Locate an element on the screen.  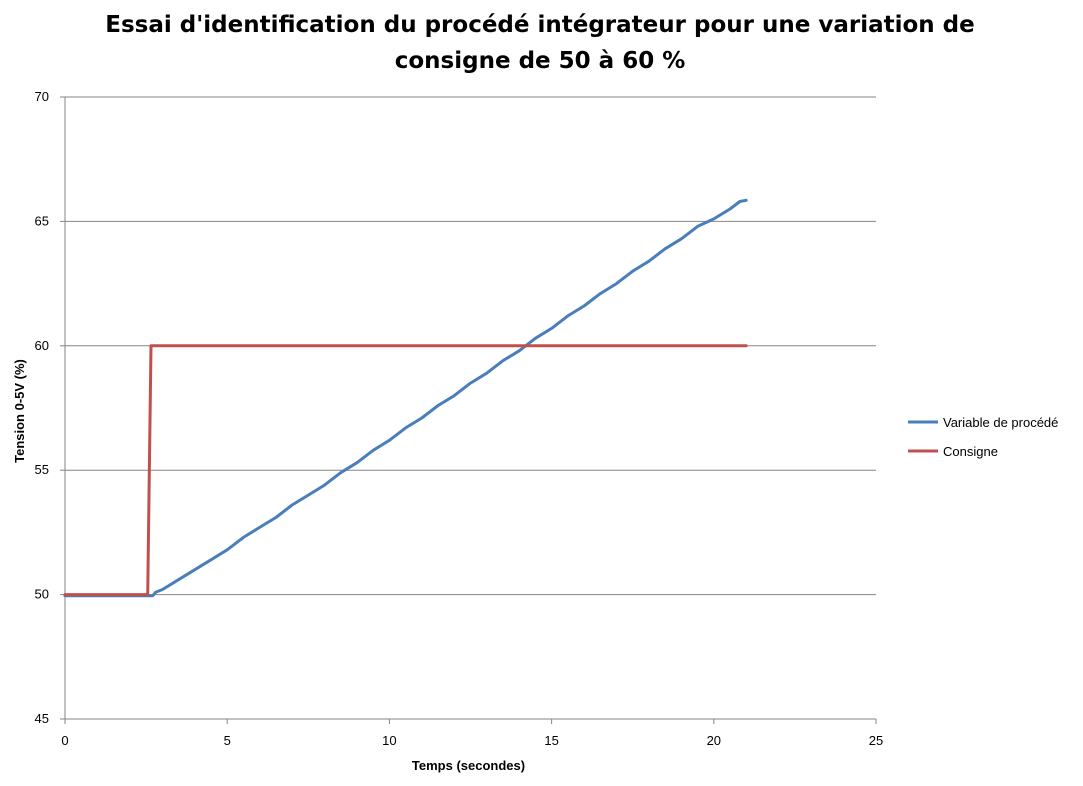
y-tick-label: 55 is located at coordinates (42, 469).